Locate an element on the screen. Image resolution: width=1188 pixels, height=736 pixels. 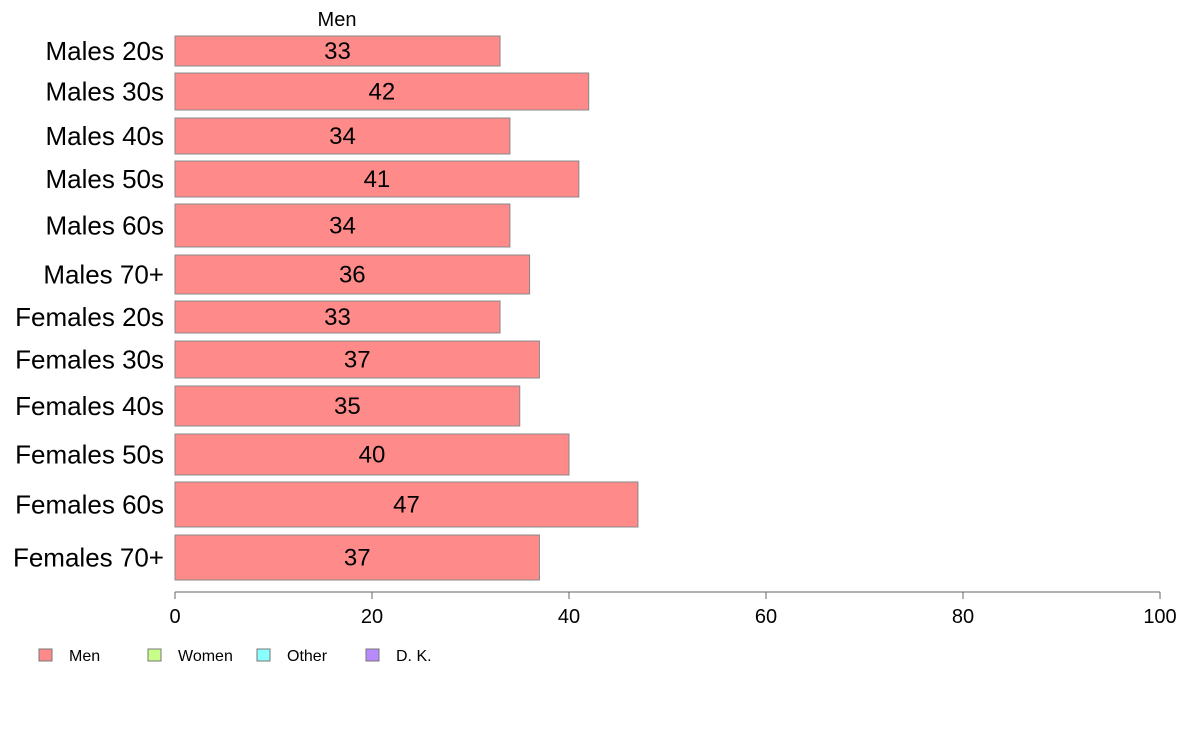
category-label: Males 30s is located at coordinates (105, 92).